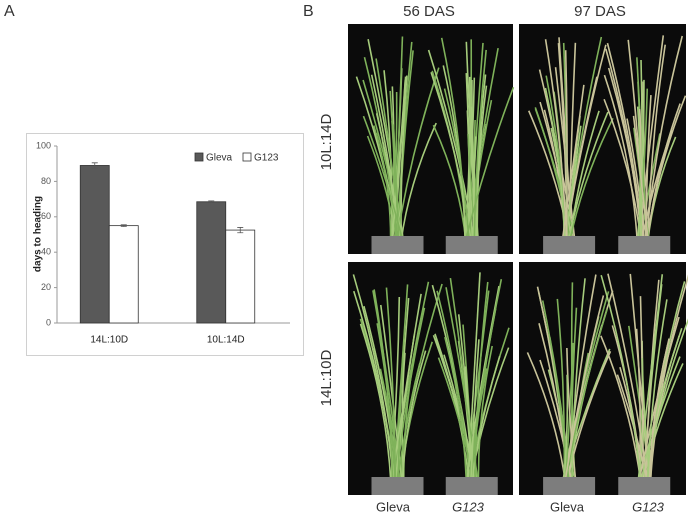 This screenshot has height=515, width=688. What do you see at coordinates (43, 145) in the screenshot?
I see `y-tick-label: 100` at bounding box center [43, 145].